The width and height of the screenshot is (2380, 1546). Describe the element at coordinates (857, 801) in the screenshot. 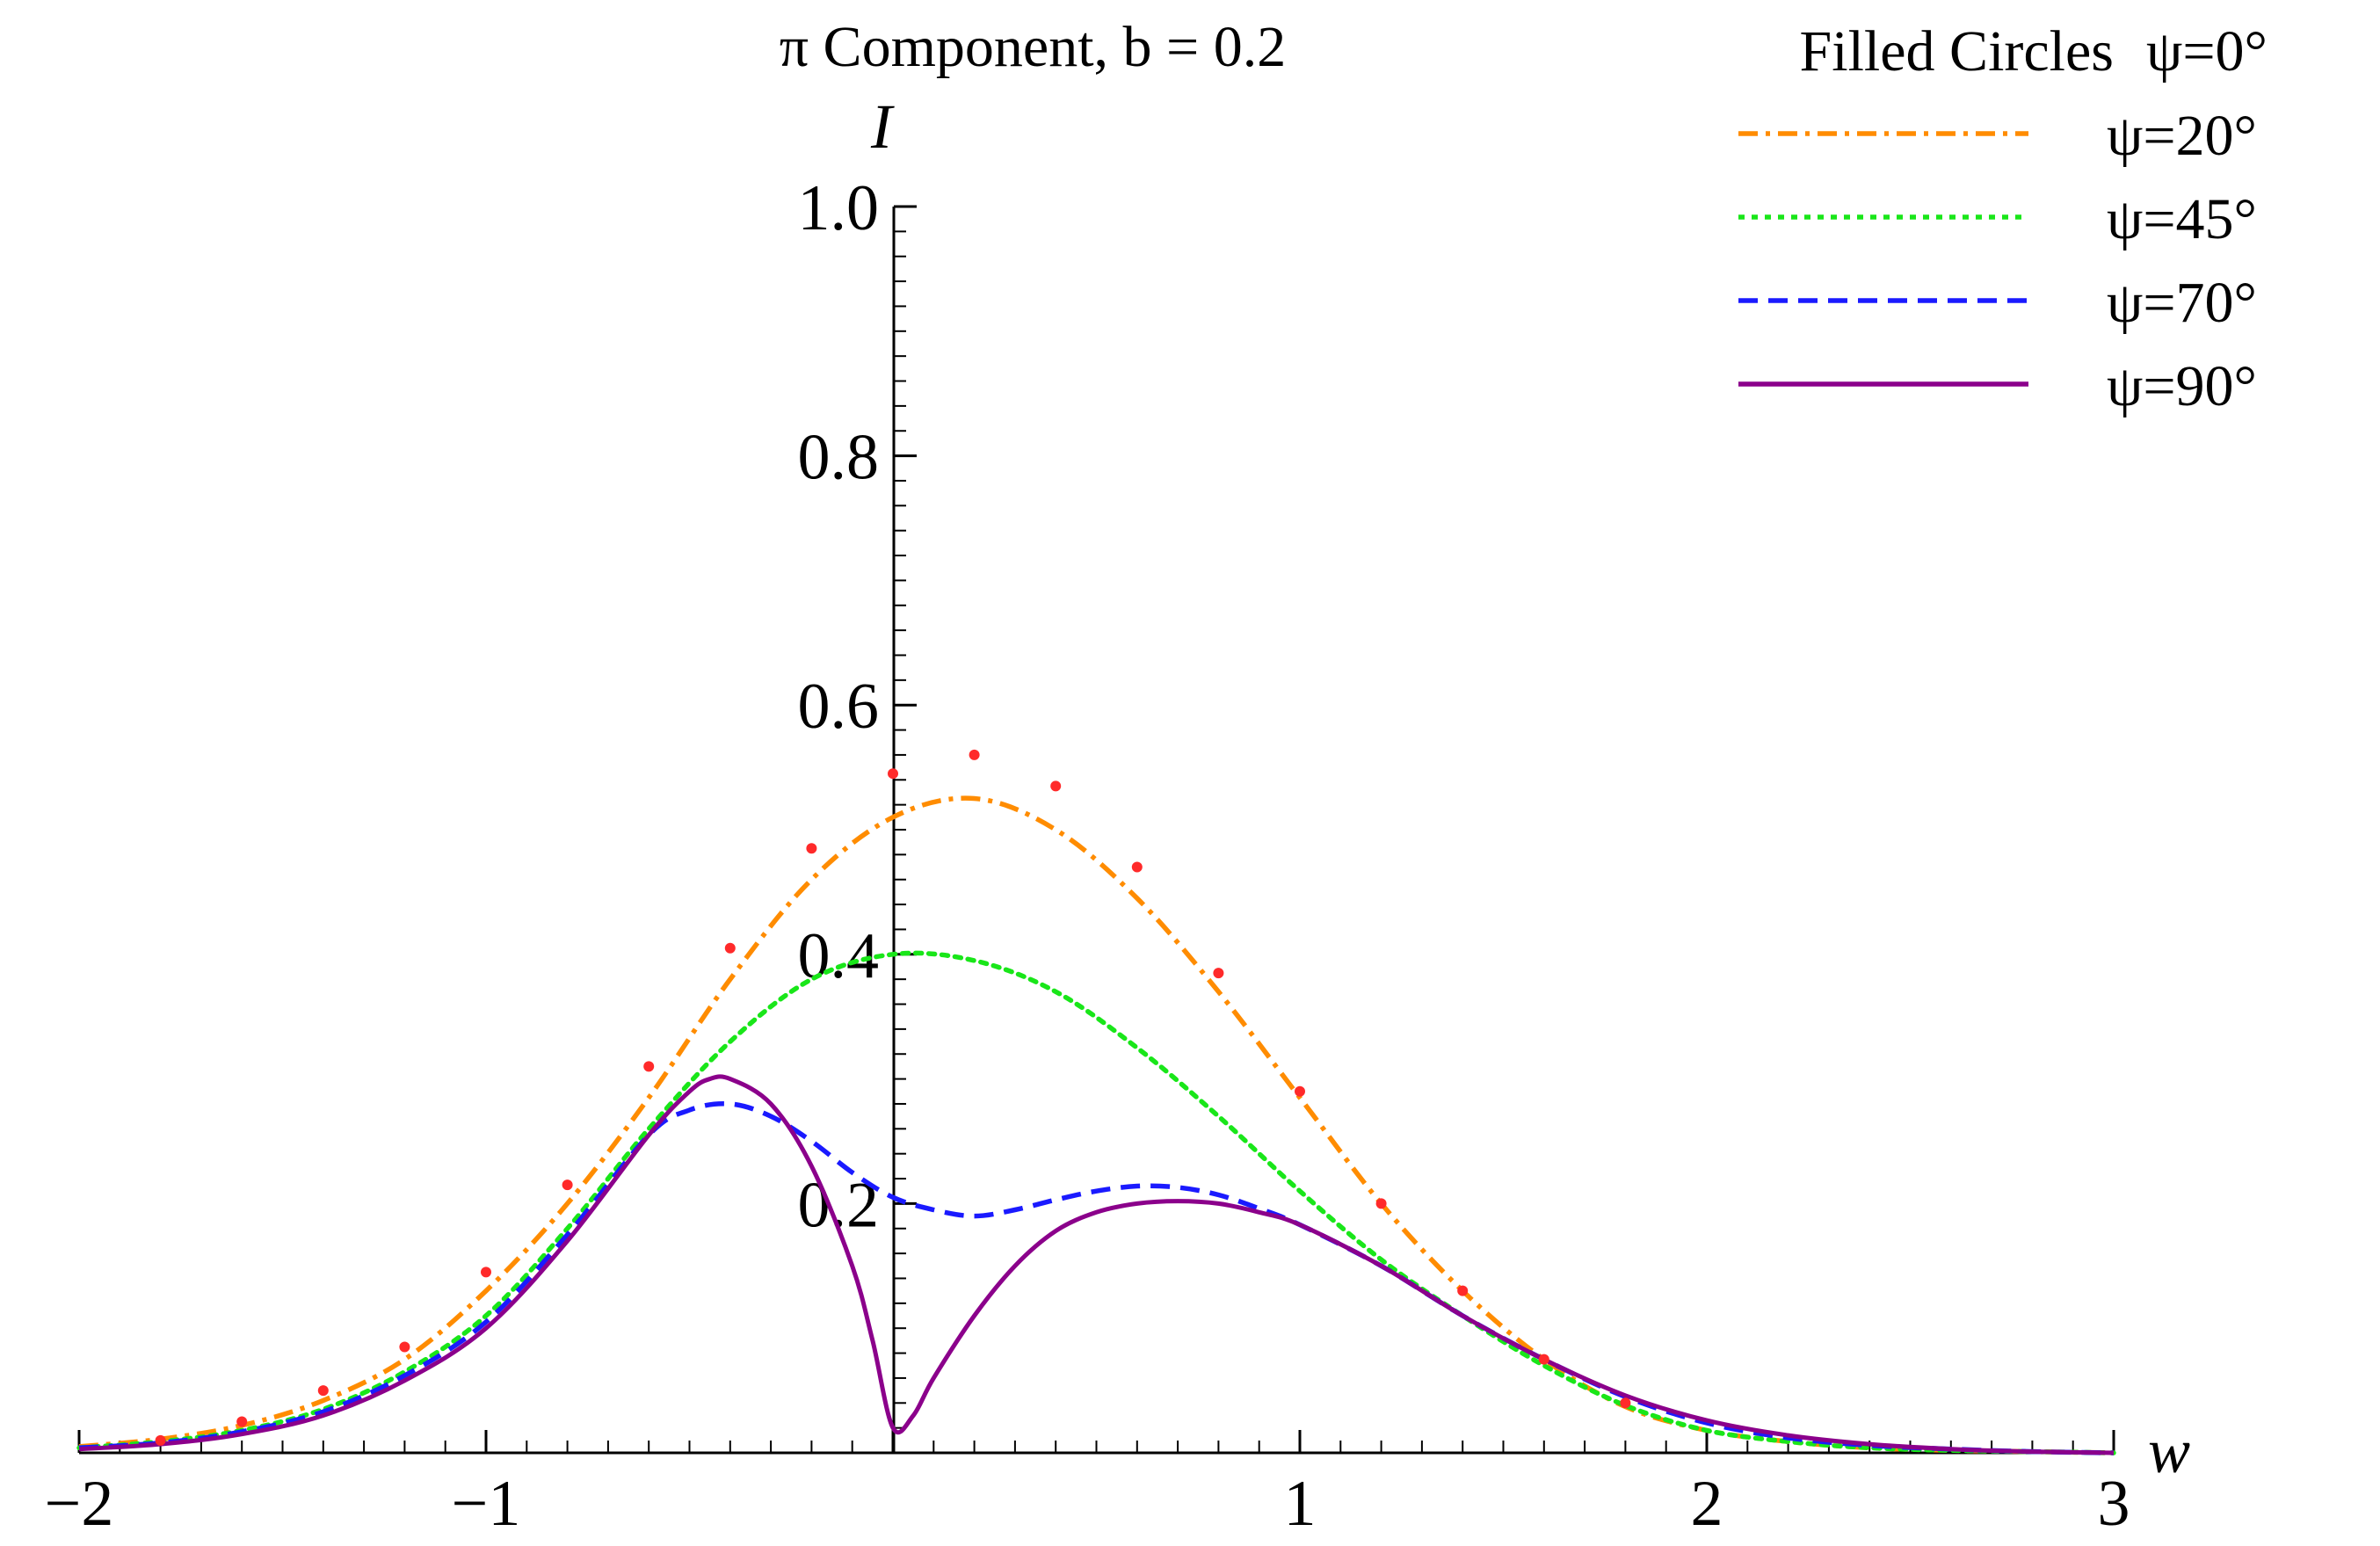

I see `y-ticks: 0.20.40.60.81.0` at that location.